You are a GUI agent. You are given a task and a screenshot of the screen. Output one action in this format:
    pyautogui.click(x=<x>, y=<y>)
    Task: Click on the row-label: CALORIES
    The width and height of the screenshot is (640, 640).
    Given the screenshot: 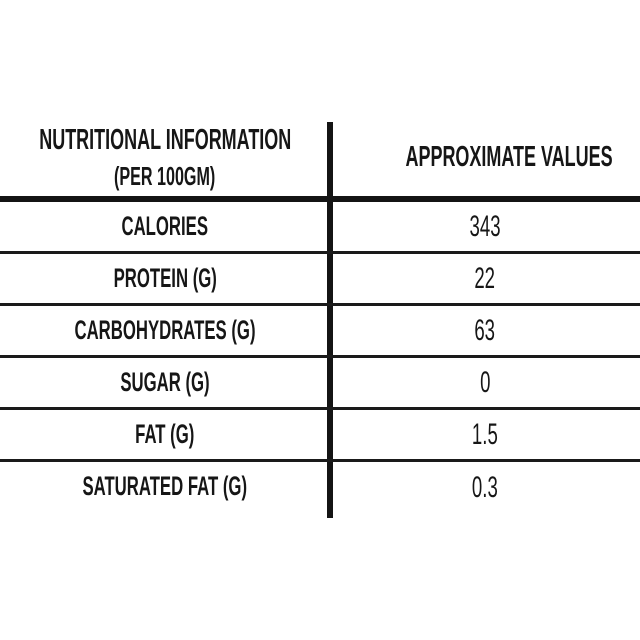 What is the action you would take?
    pyautogui.click(x=165, y=225)
    